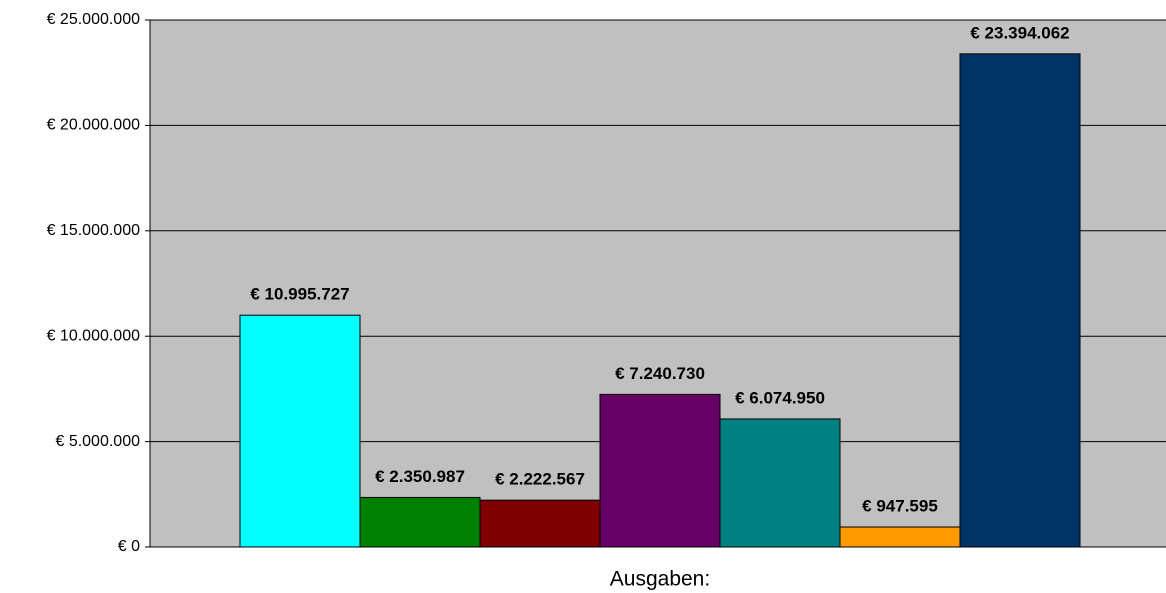 Image resolution: width=1166 pixels, height=593 pixels. Describe the element at coordinates (420, 476) in the screenshot. I see `data-label: € 2.350.987` at that location.